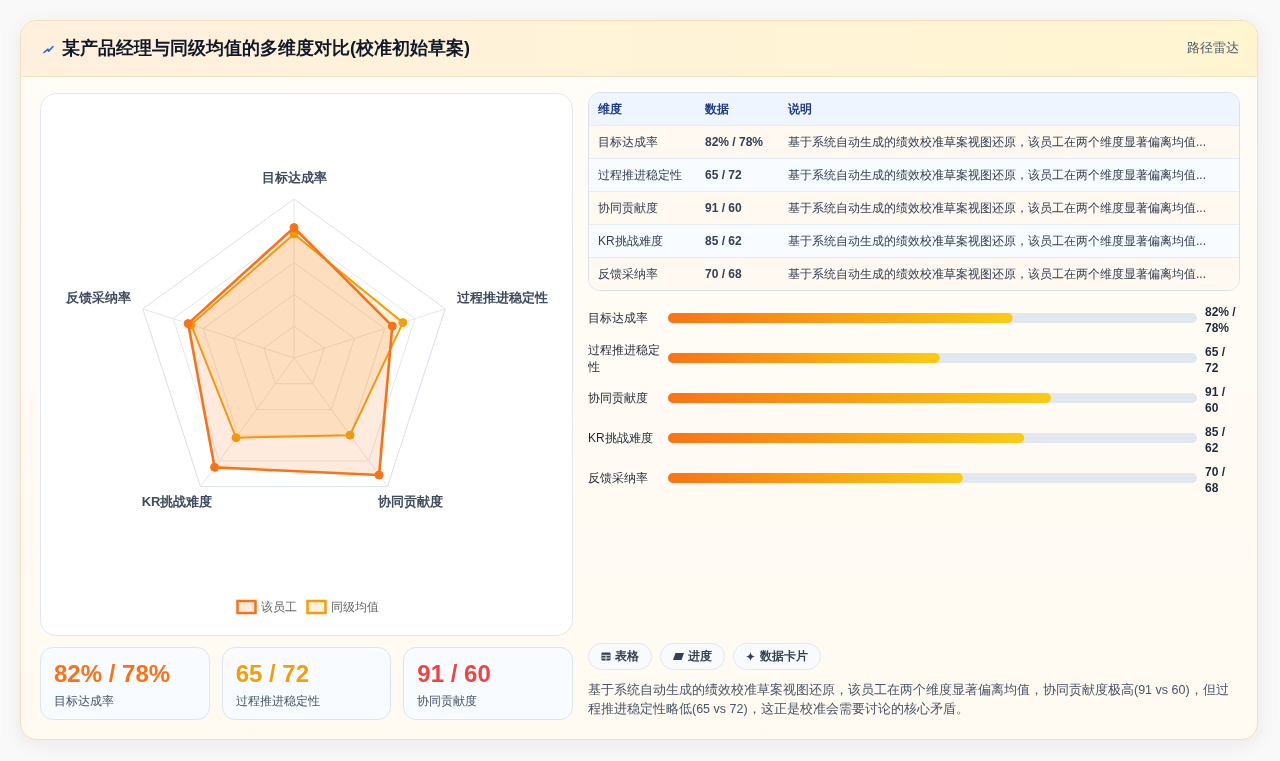 This screenshot has width=1280, height=761. What do you see at coordinates (800, 109) in the screenshot?
I see `text: 说明` at bounding box center [800, 109].